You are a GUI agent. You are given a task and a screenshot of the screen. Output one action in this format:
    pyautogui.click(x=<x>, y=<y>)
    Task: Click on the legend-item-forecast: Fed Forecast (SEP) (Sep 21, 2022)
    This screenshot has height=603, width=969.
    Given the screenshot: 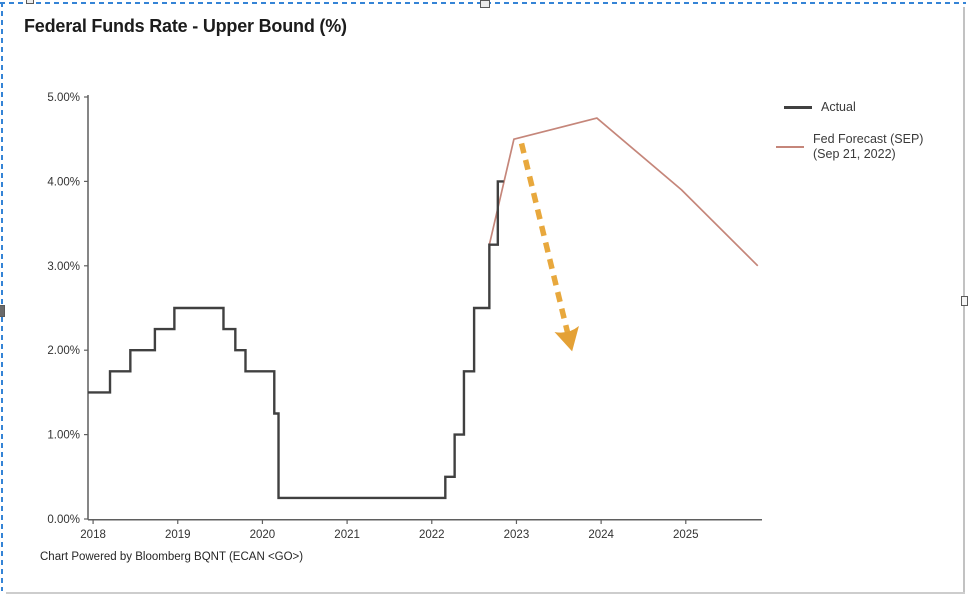 What is the action you would take?
    pyautogui.click(x=867, y=147)
    